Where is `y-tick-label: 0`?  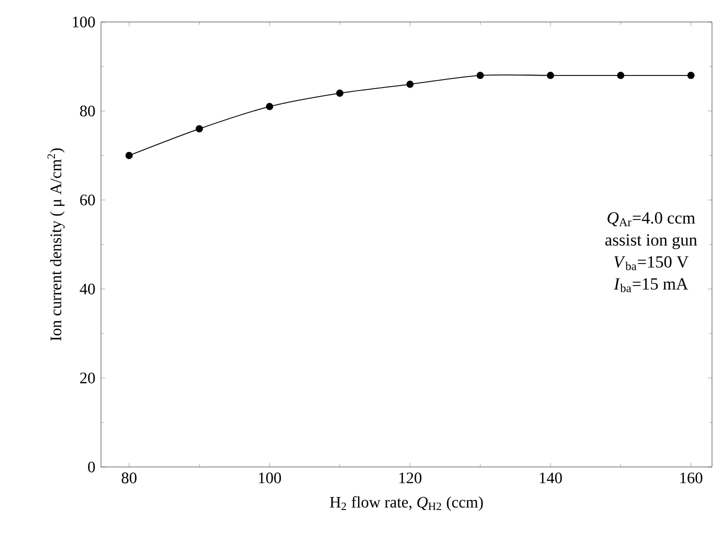 y-tick-label: 0 is located at coordinates (91, 467).